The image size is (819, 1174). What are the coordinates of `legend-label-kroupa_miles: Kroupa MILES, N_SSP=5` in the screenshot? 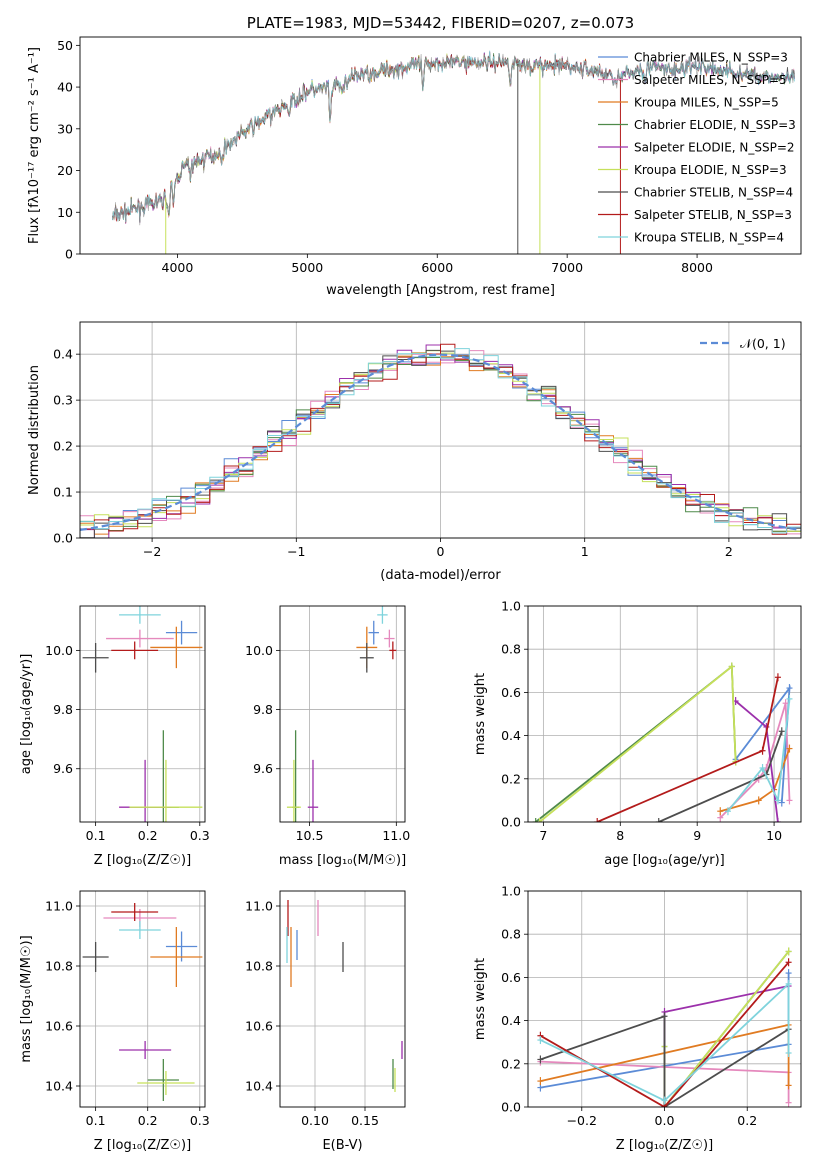 It's located at (706, 103).